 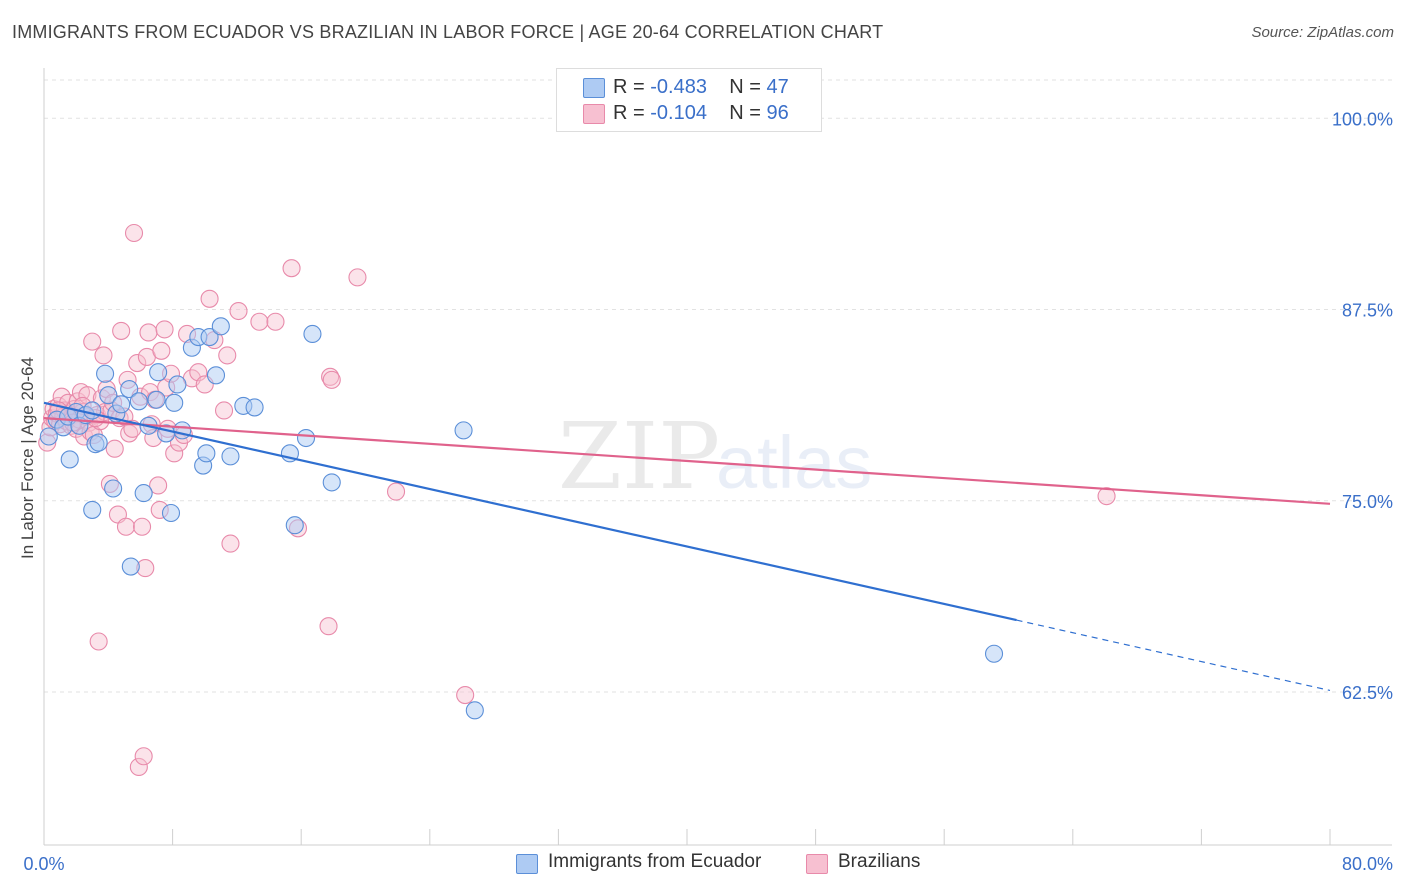 I want to click on legend-n-value: 96, so click(x=777, y=113).